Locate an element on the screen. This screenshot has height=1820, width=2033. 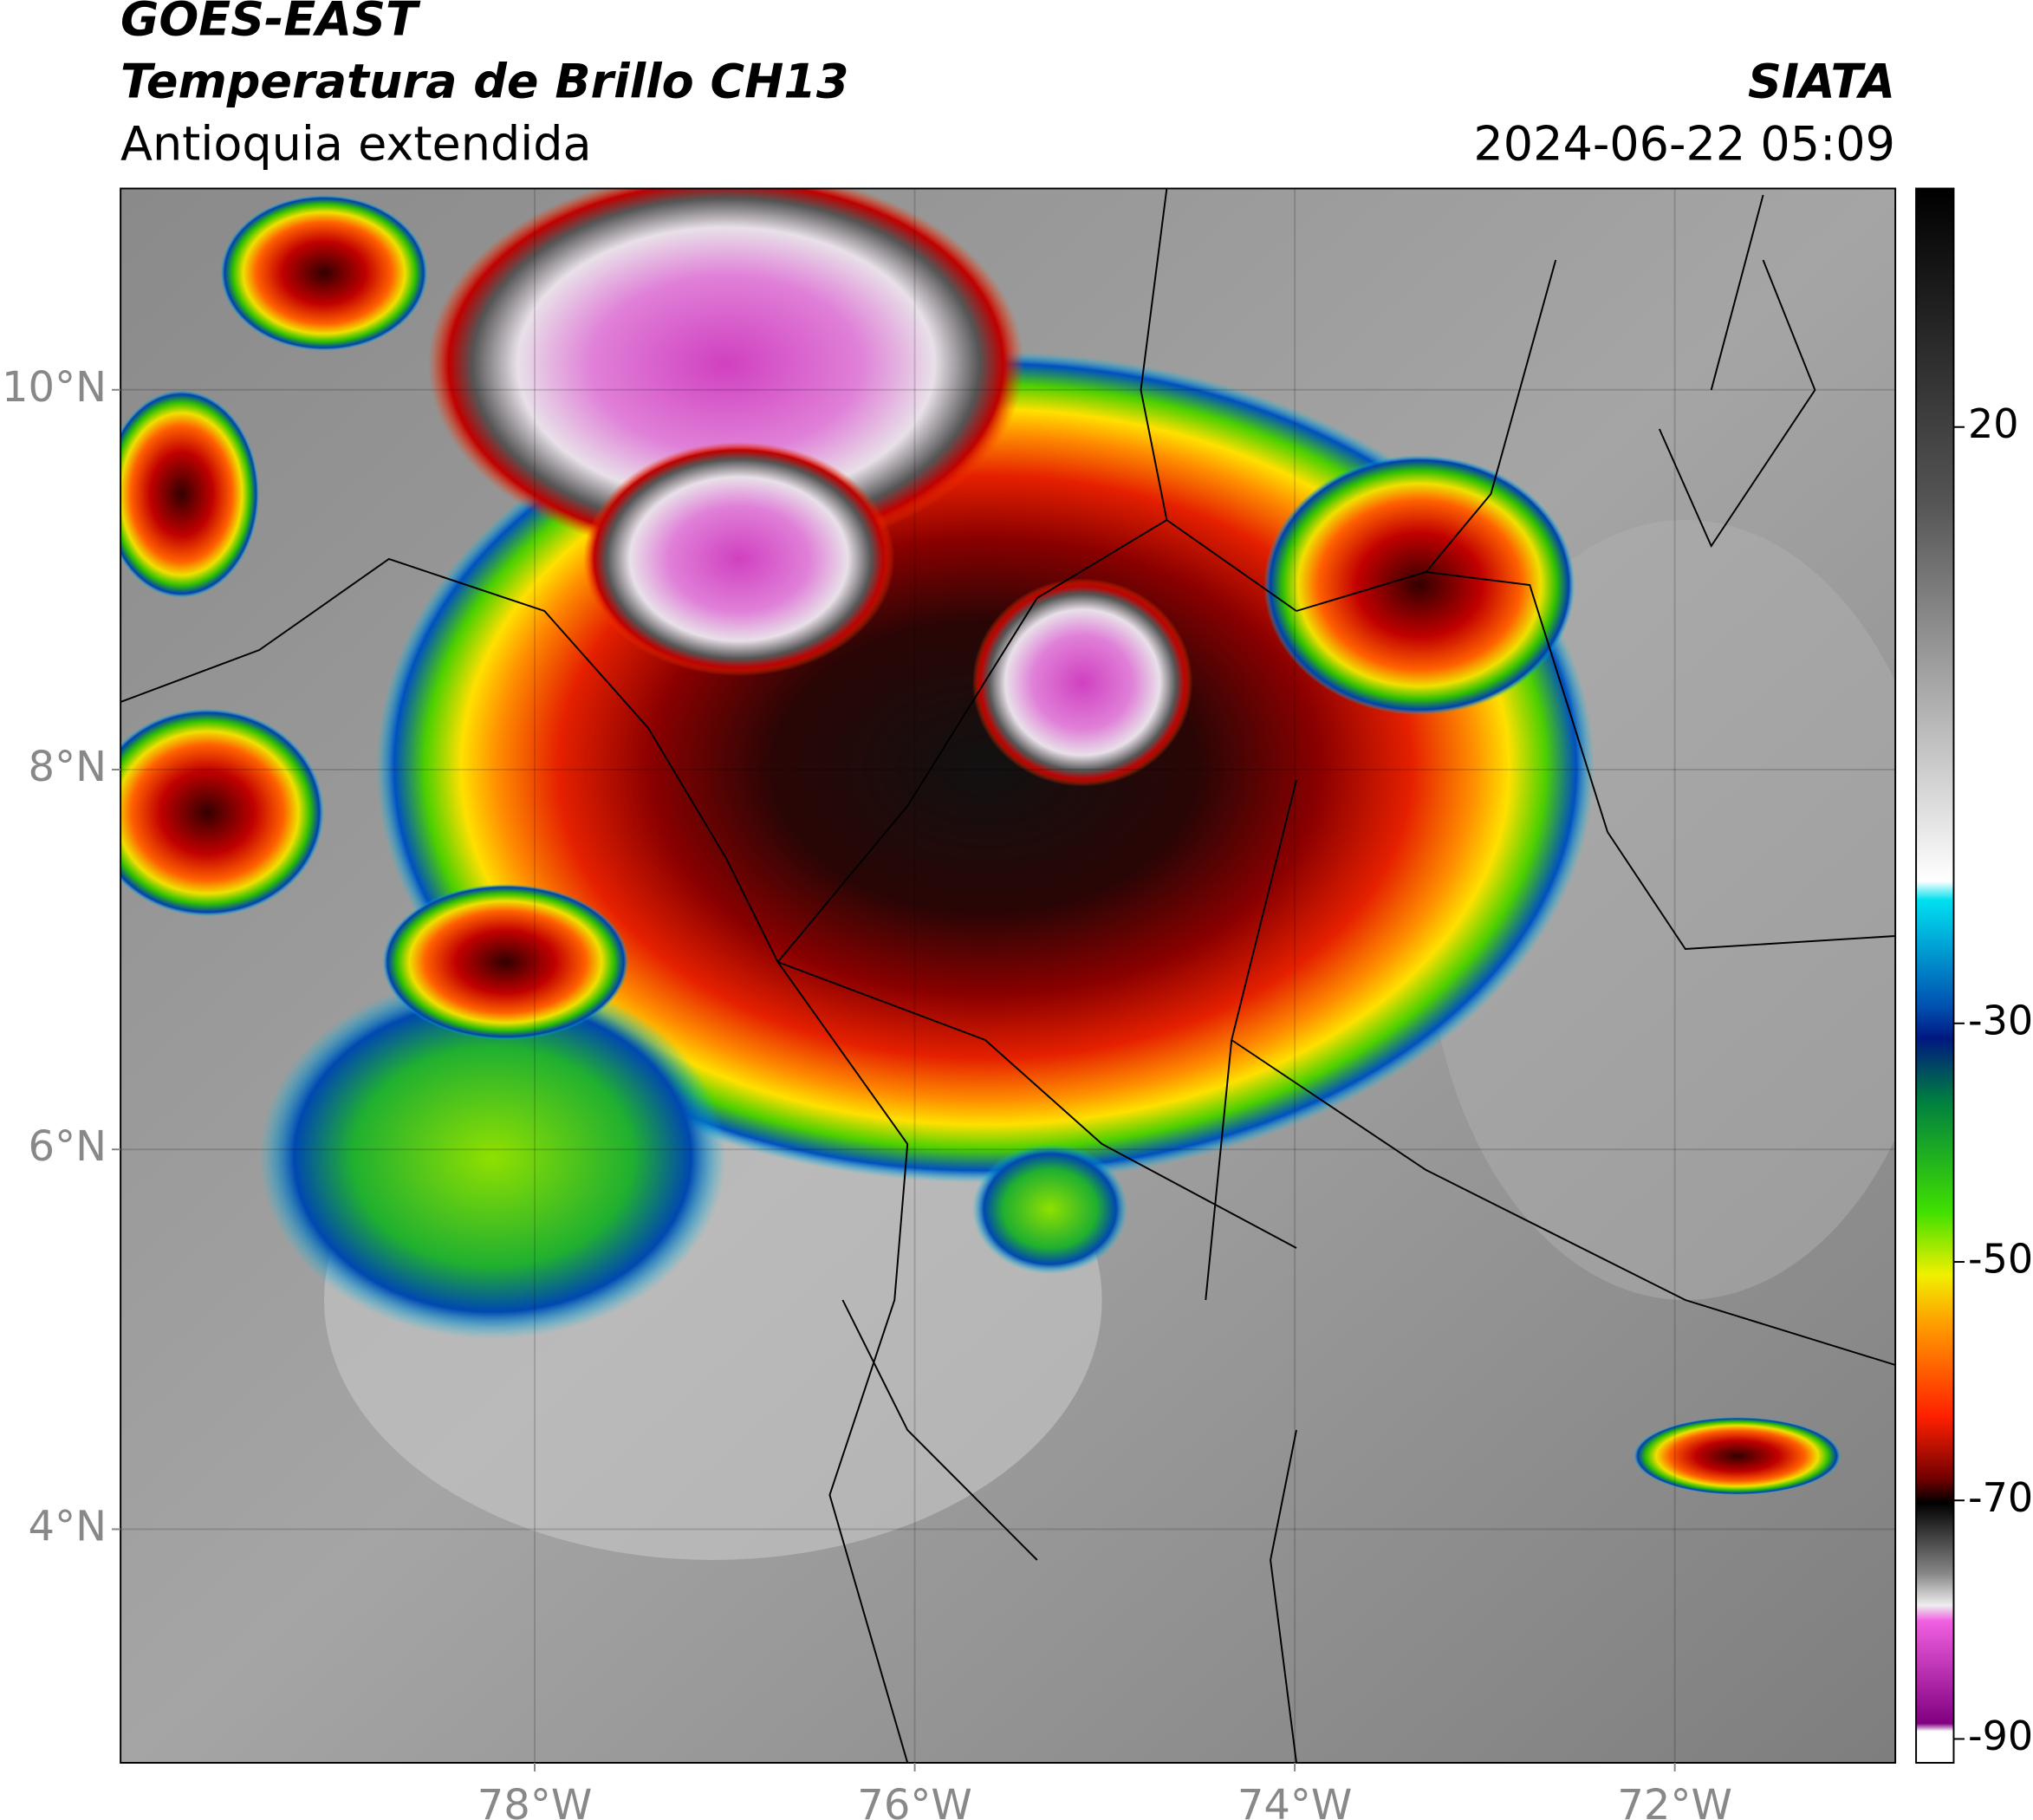
x-tick-label: 78°W is located at coordinates (535, 1800).